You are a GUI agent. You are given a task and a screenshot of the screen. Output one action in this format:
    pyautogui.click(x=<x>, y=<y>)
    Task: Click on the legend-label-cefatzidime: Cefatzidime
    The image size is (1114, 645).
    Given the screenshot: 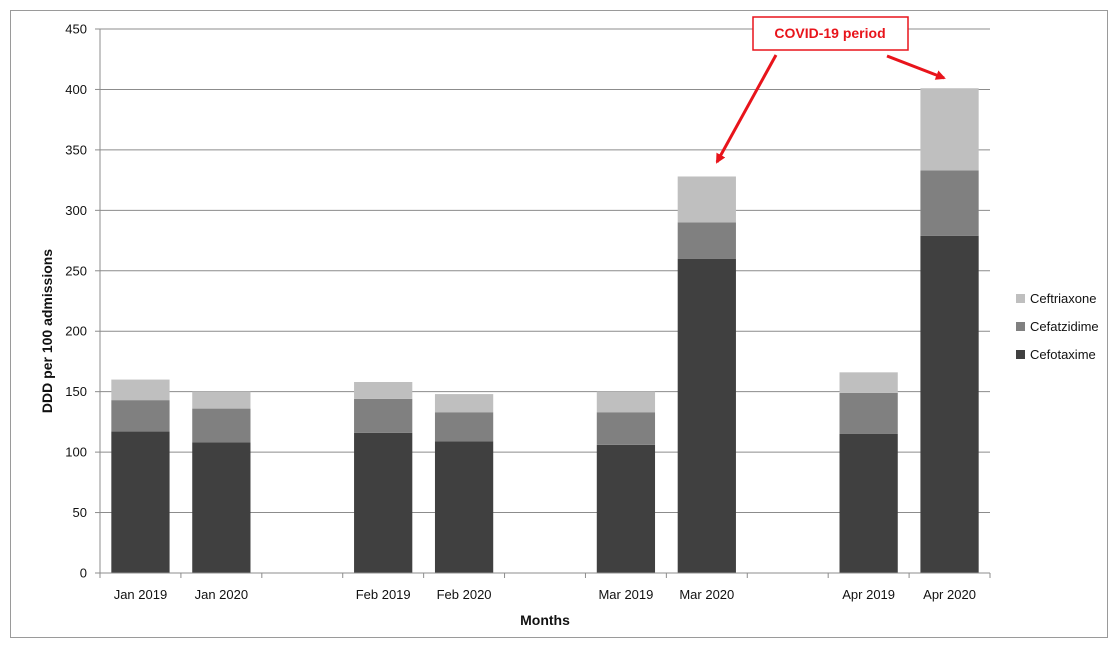 What is the action you would take?
    pyautogui.click(x=1064, y=326)
    